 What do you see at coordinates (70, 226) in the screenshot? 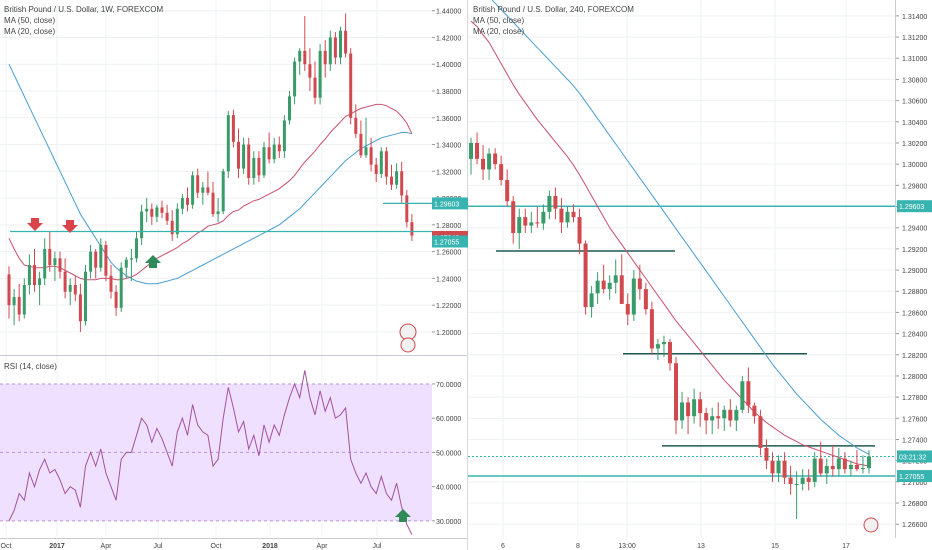
I see `sell-arrow-icon` at bounding box center [70, 226].